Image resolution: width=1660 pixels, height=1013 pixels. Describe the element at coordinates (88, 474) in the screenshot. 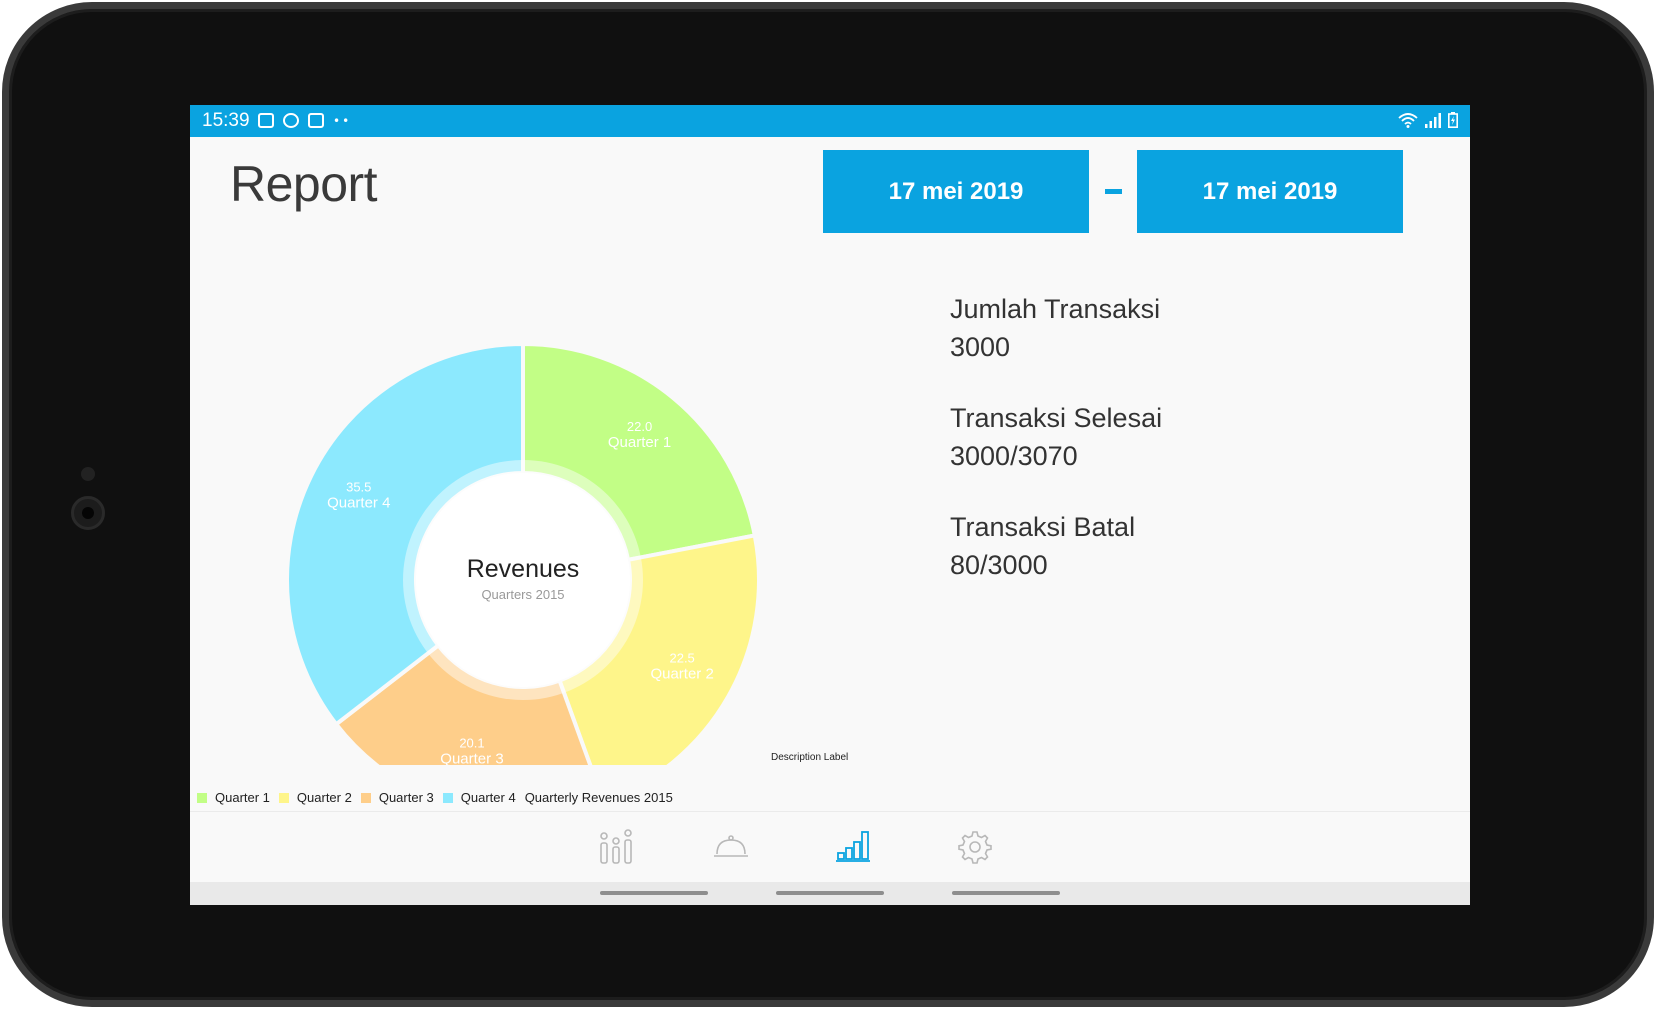

I see `light-sensor` at that location.